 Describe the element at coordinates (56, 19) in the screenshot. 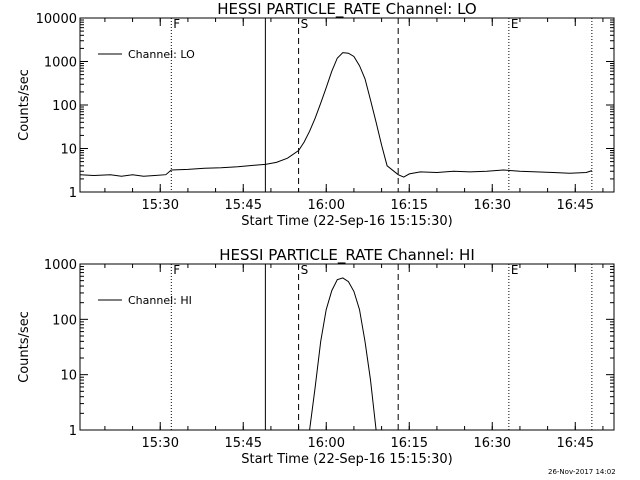

I see `y-tick-label: 10000` at that location.